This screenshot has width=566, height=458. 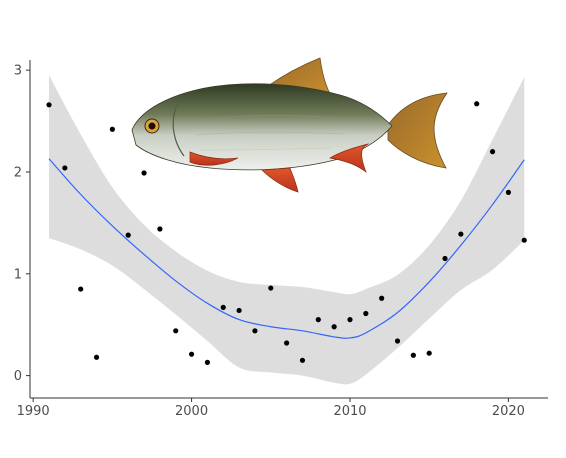 I want to click on fish-anal-fin, so click(x=349, y=158).